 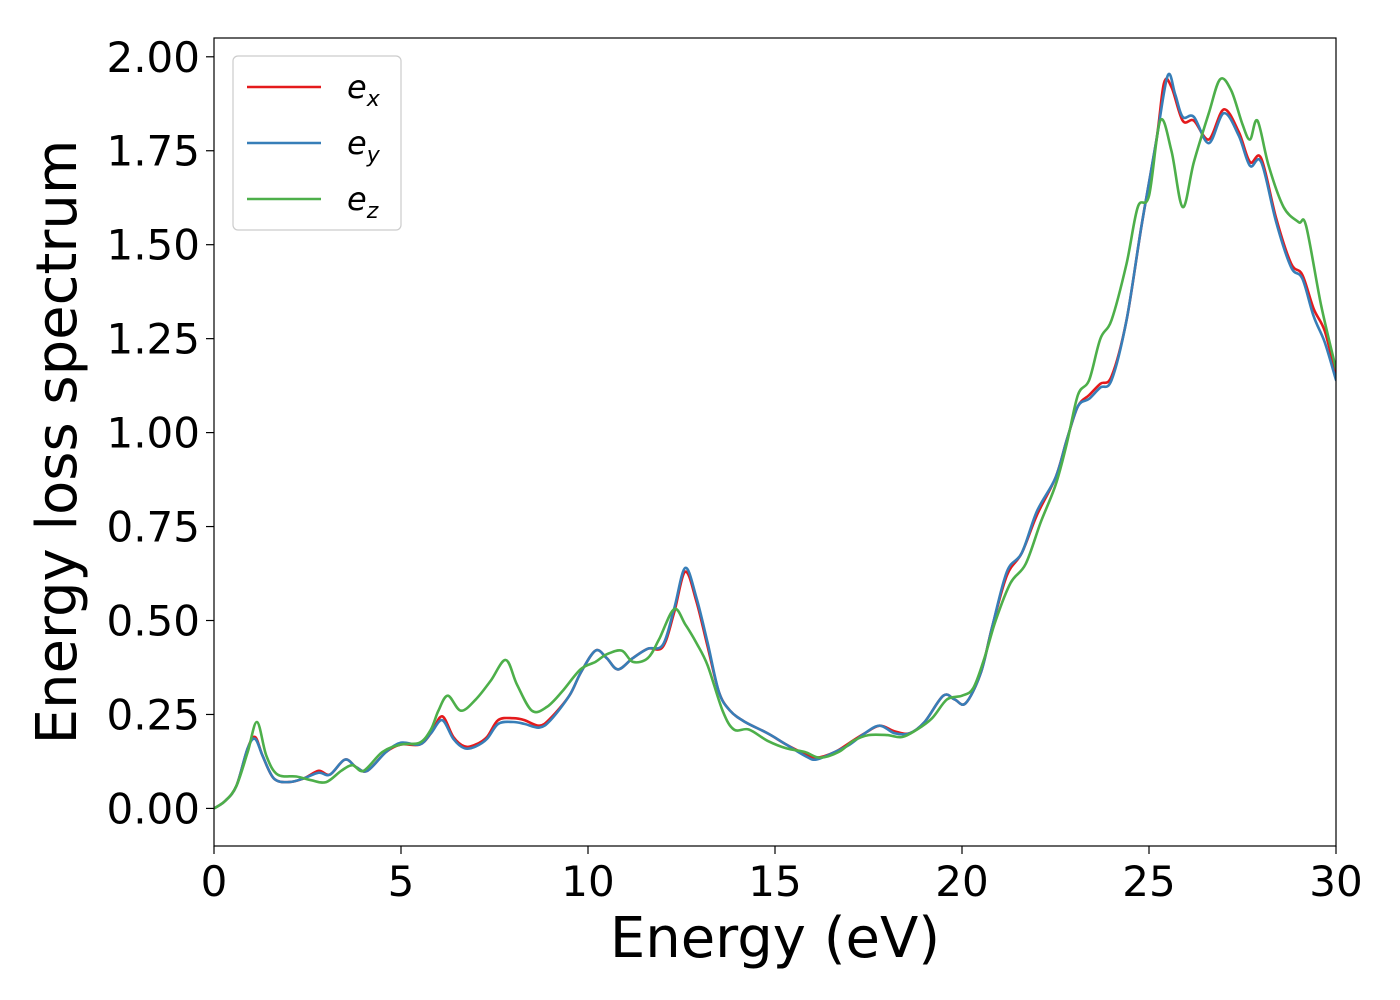 What do you see at coordinates (153, 151) in the screenshot?
I see `y-tick-label: 1.75` at bounding box center [153, 151].